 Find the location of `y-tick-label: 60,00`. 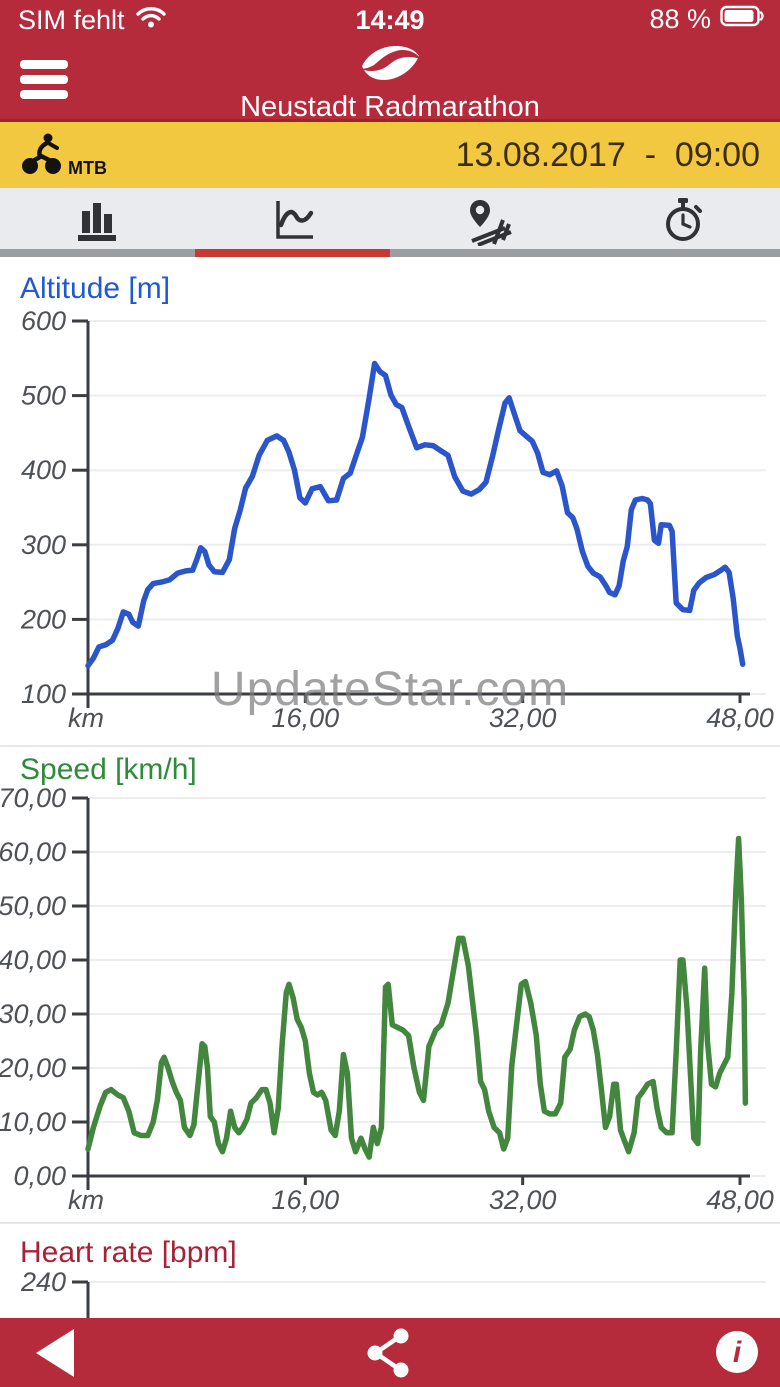

y-tick-label: 60,00 is located at coordinates (33, 852).